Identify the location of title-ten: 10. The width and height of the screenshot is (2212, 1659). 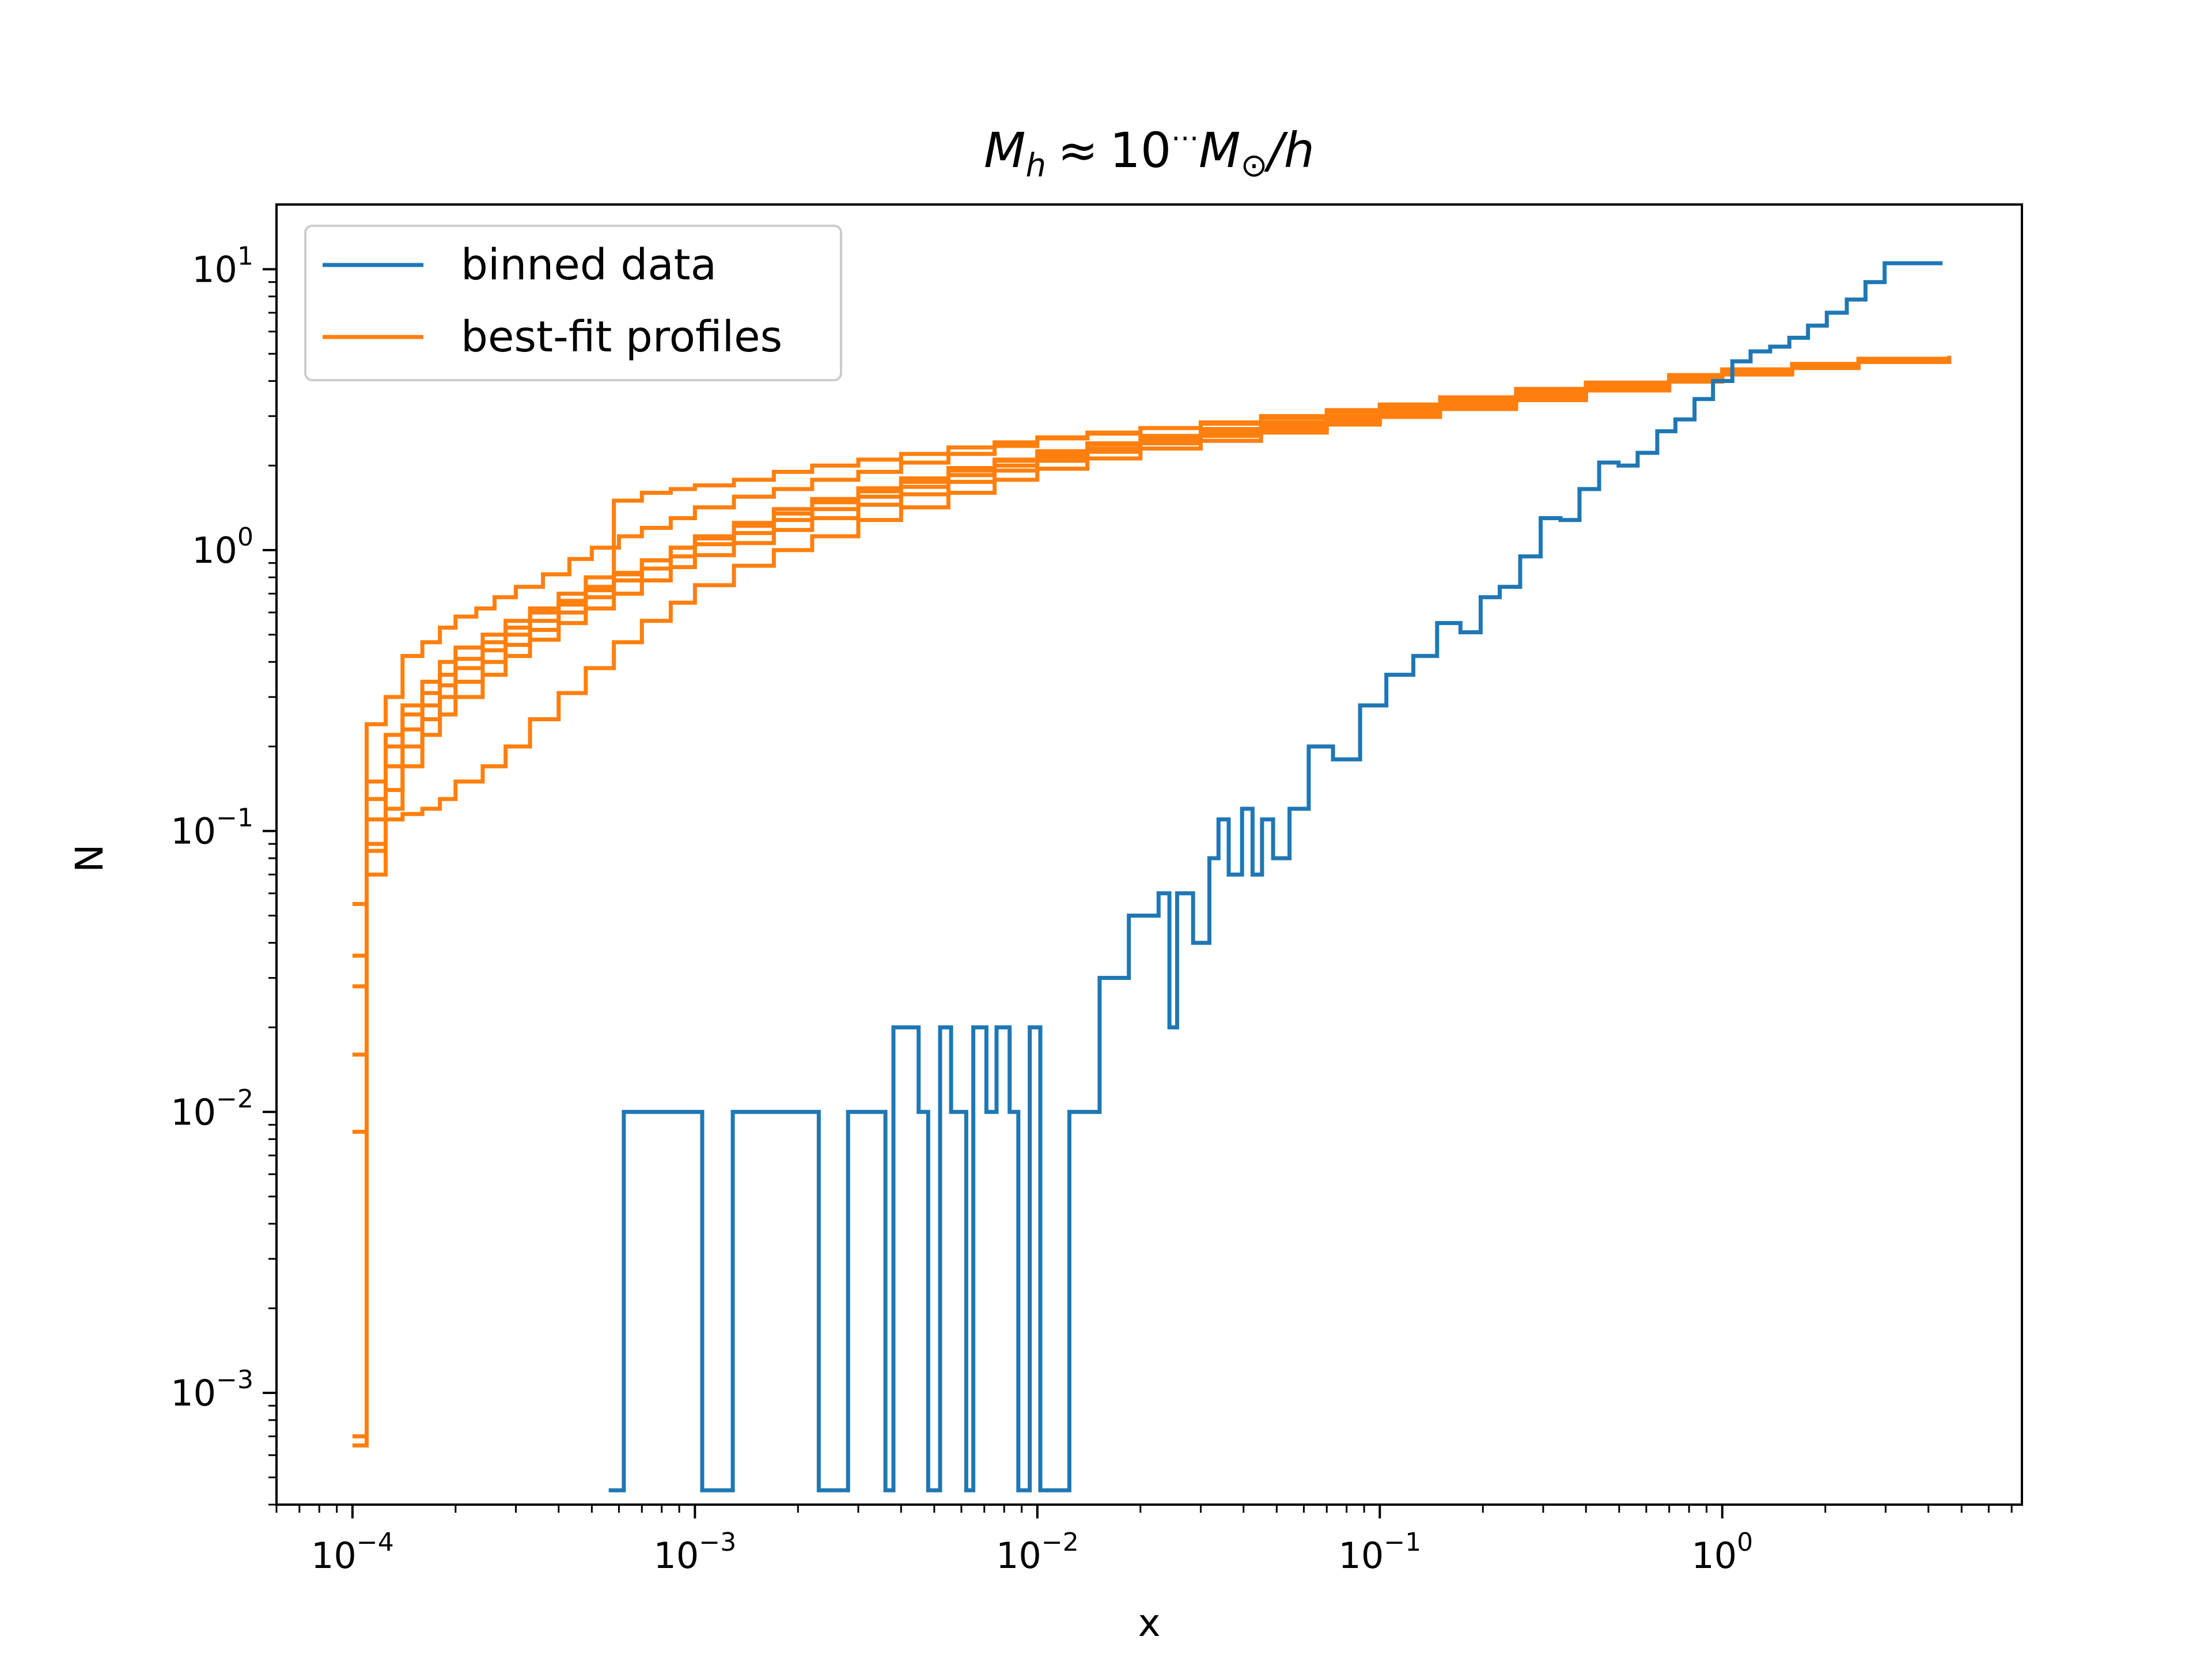
(1140, 150).